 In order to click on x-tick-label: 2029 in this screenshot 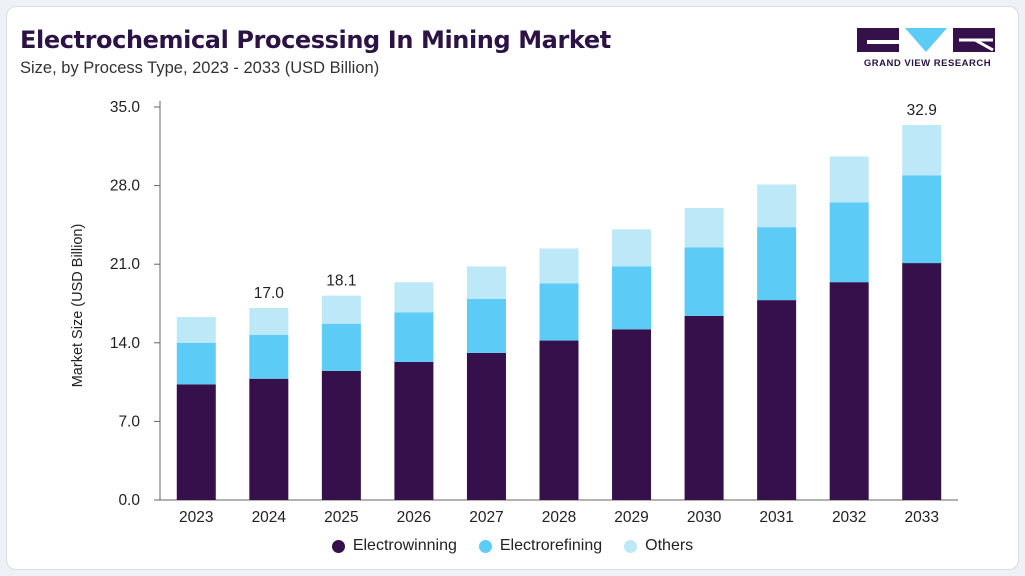, I will do `click(631, 517)`.